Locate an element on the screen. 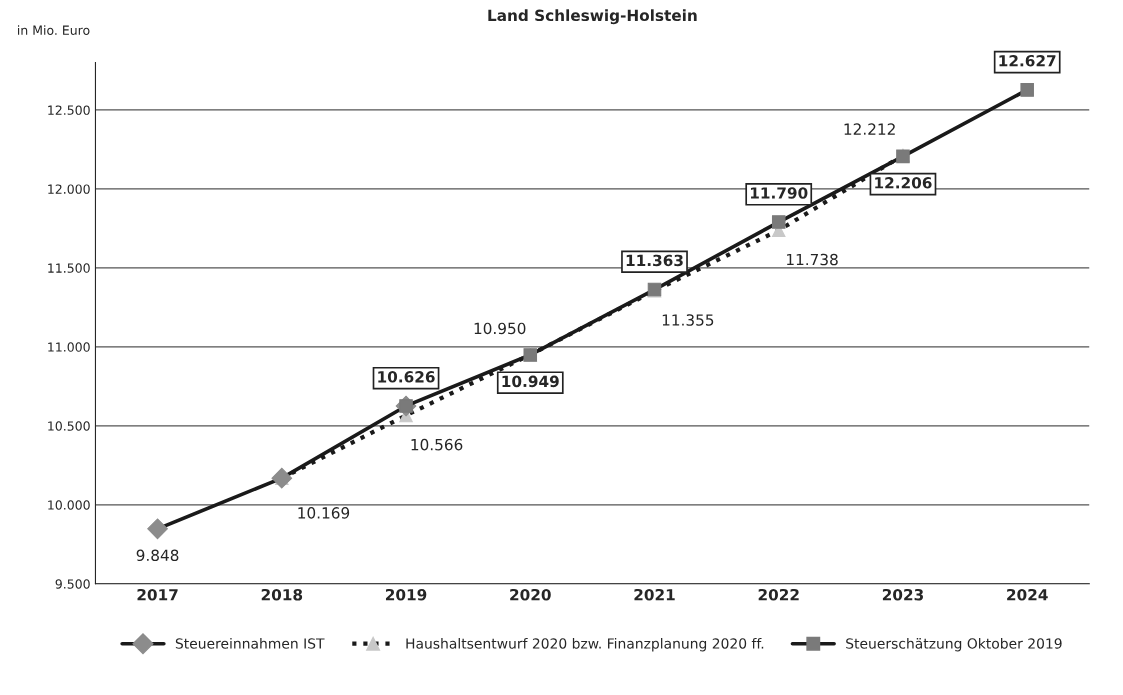 The width and height of the screenshot is (1123, 695). data-label: 9.848 is located at coordinates (157, 555).